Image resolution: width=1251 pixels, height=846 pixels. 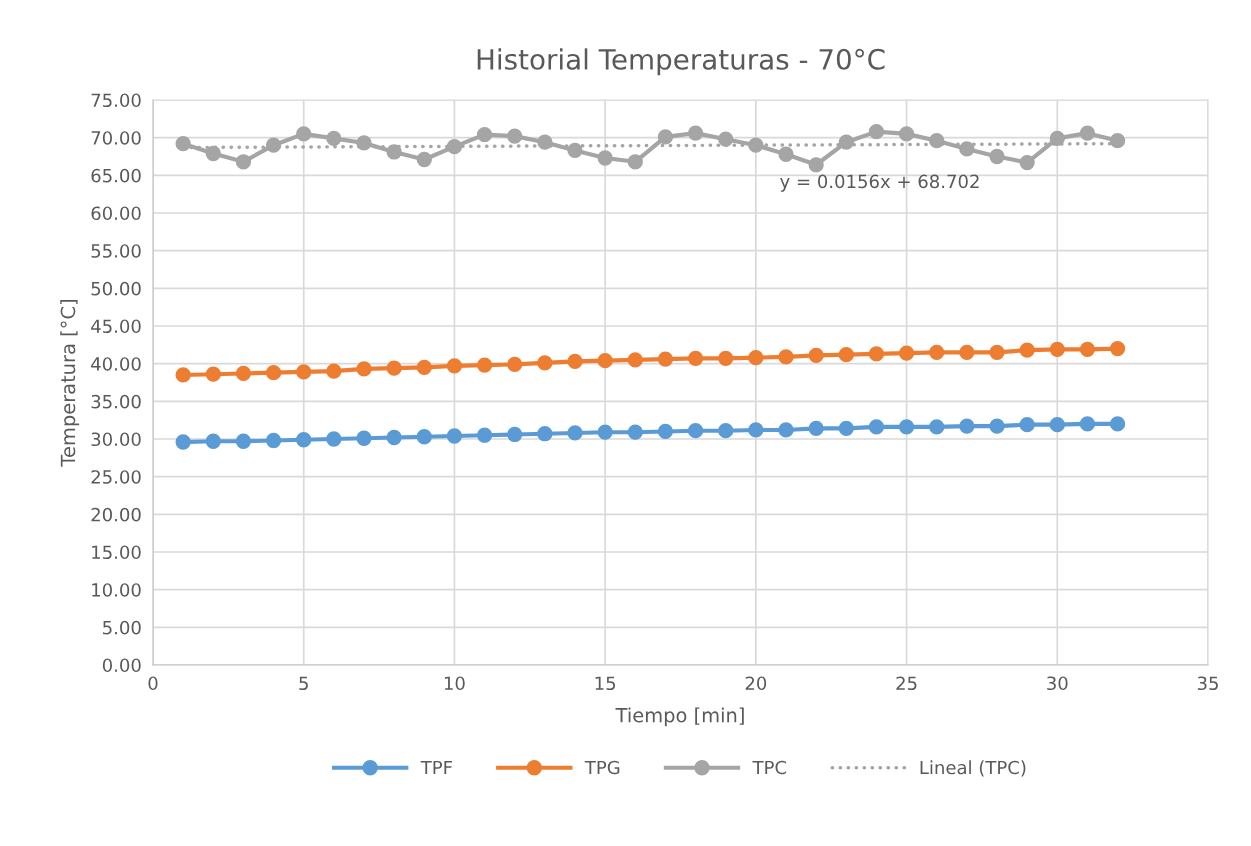 I want to click on y-tick-label: 45.00, so click(x=116, y=326).